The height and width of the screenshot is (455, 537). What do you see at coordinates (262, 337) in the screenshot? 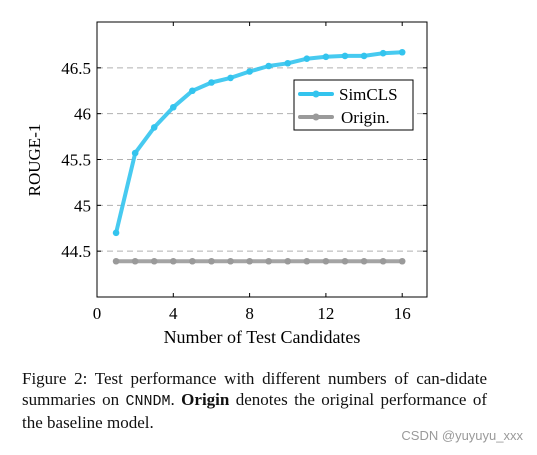
I see `x-axis-label: Number of Test Candidates` at bounding box center [262, 337].